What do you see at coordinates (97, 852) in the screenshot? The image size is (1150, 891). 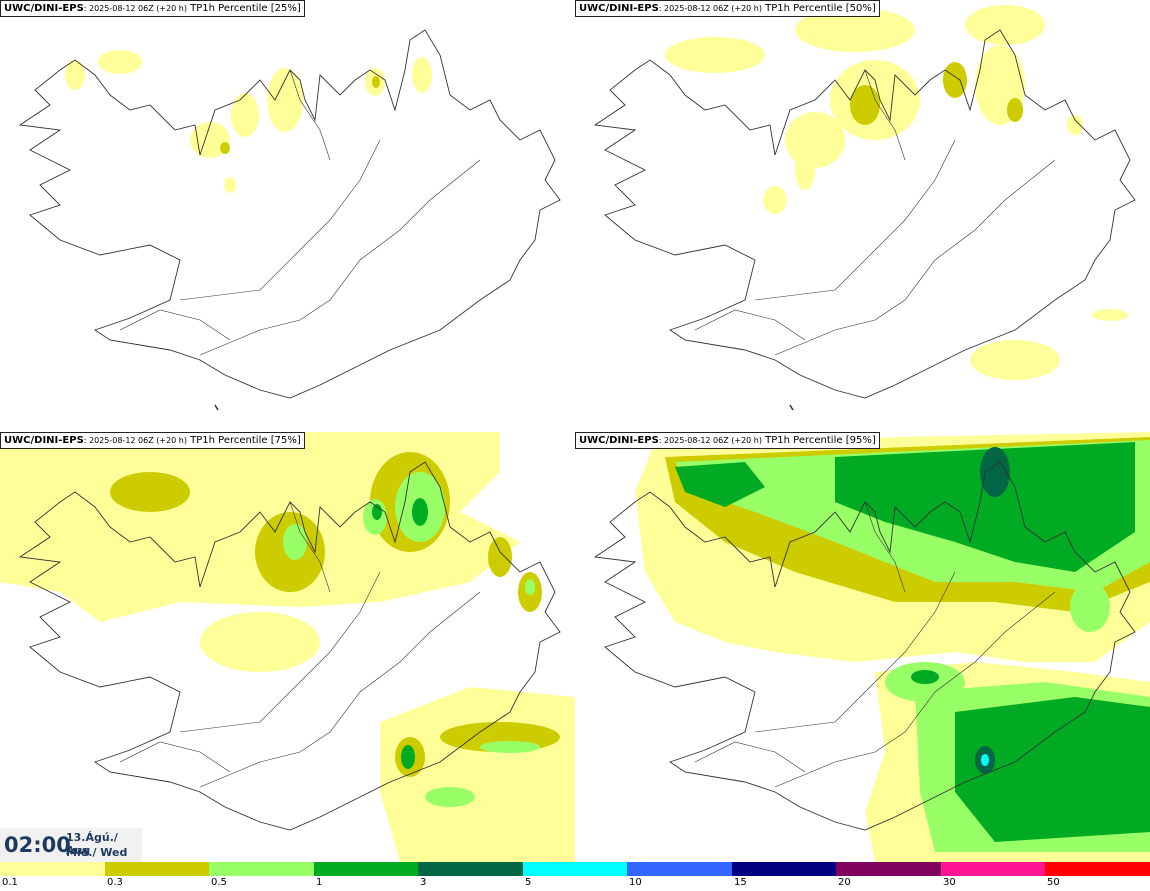 I see `valid-date-line2: Mið./ Wed` at bounding box center [97, 852].